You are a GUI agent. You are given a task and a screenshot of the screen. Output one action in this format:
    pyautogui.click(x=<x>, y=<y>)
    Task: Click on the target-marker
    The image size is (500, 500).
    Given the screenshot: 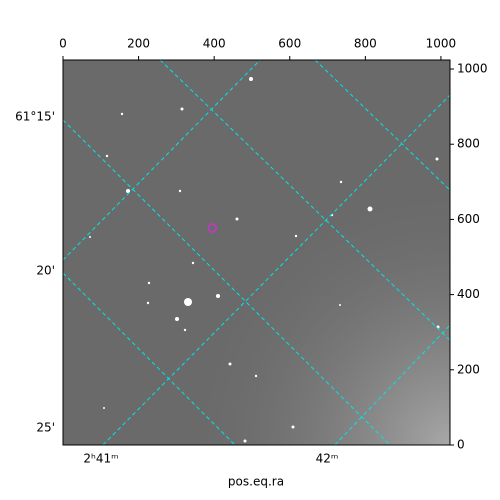 What is the action you would take?
    pyautogui.click(x=212, y=228)
    